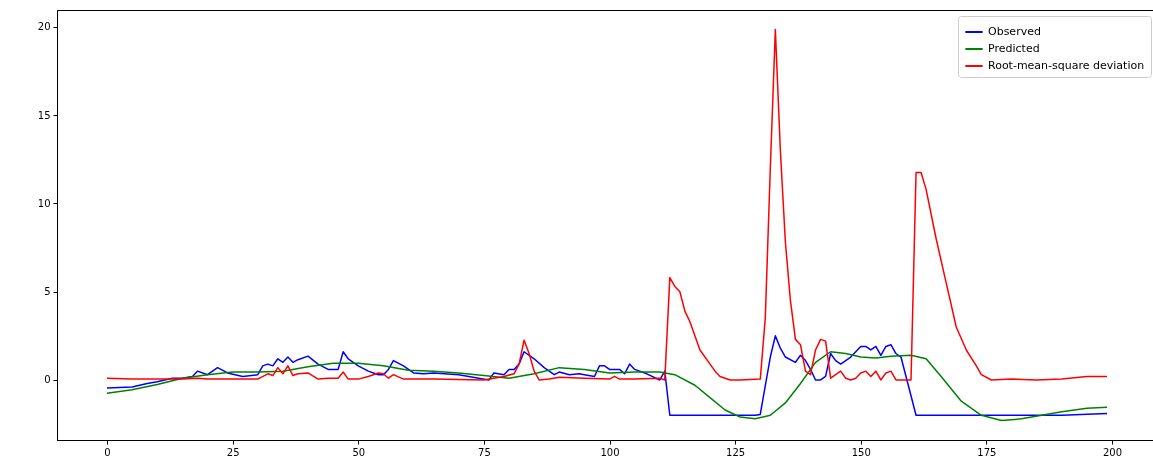 The image size is (1153, 469). Describe the element at coordinates (47, 380) in the screenshot. I see `y-tick-label: 0` at that location.